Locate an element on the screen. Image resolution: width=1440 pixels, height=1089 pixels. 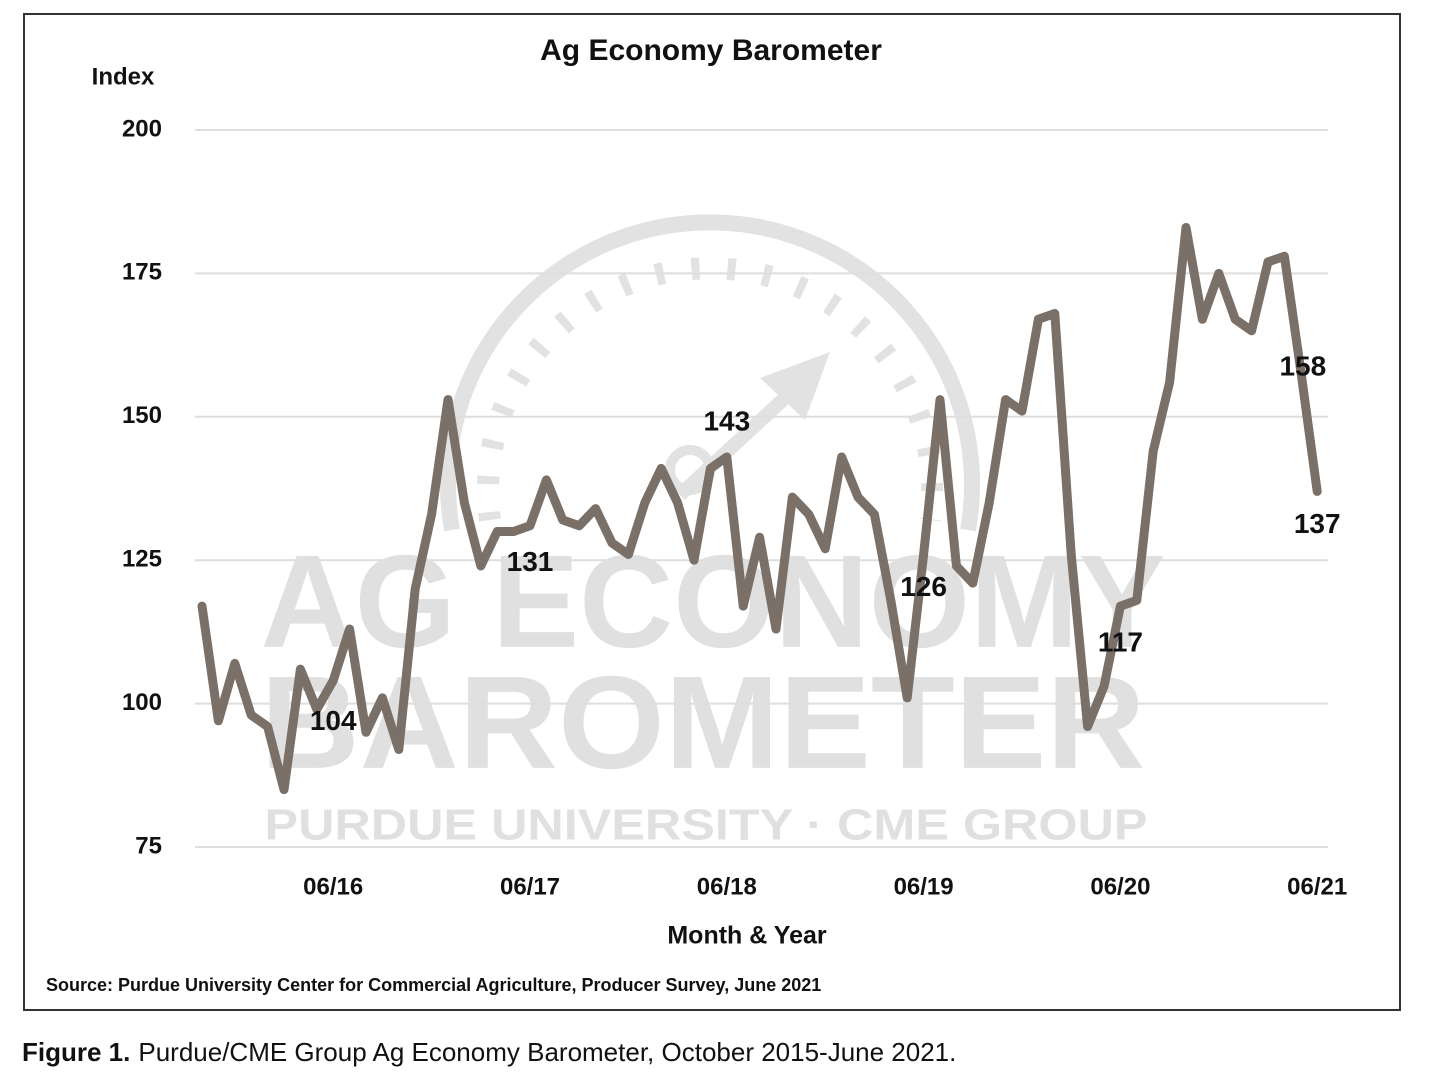
y-tick-label: 100 is located at coordinates (142, 702).